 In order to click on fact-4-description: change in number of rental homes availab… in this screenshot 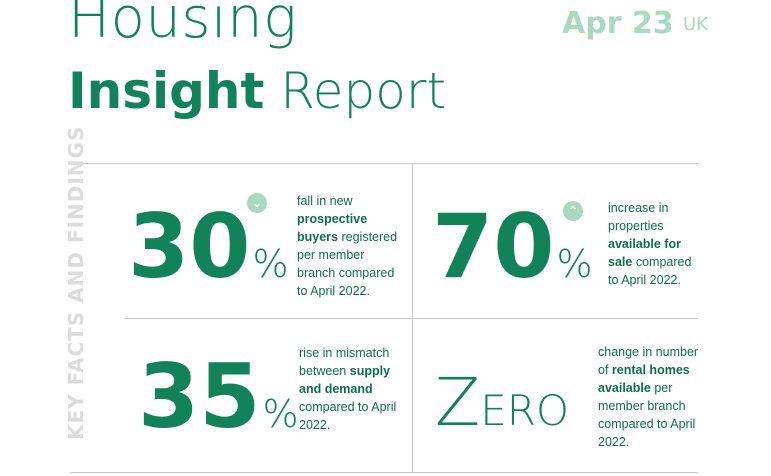, I will do `click(648, 397)`.